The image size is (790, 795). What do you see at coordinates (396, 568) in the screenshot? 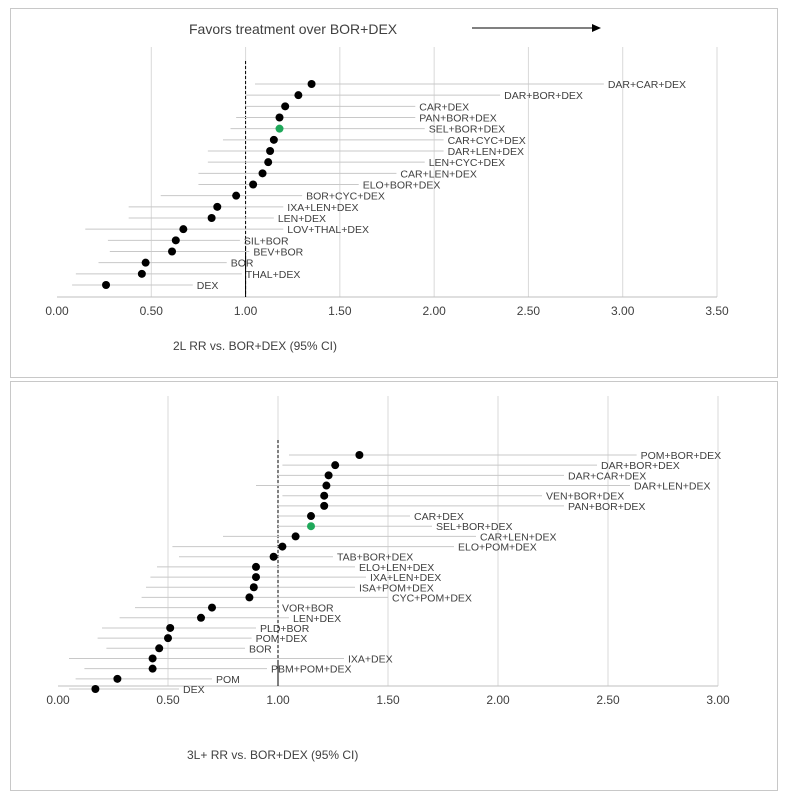
I see `row-label: ELO+LEN+DEX` at bounding box center [396, 568].